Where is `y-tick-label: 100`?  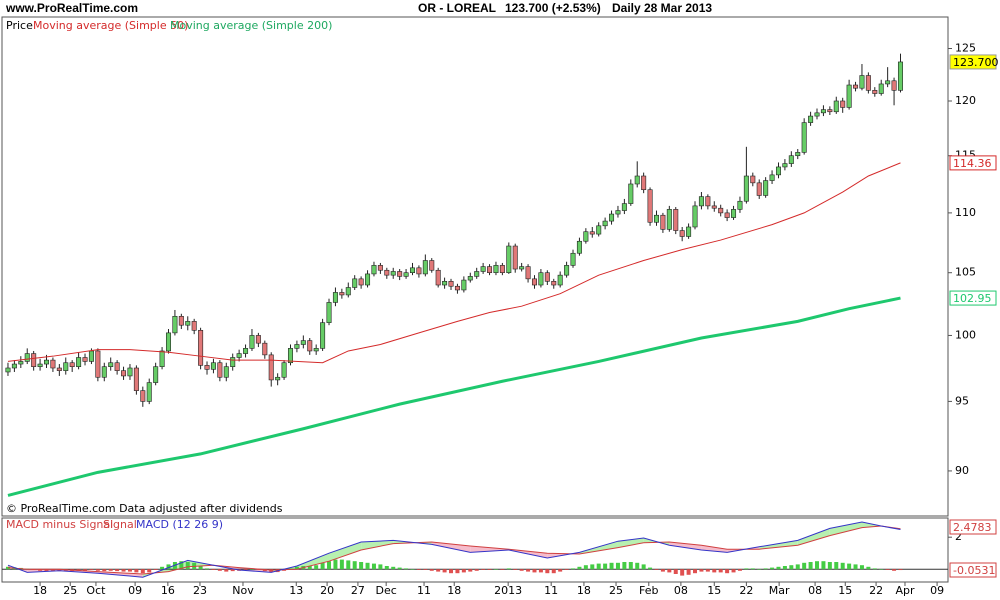
y-tick-label: 100 is located at coordinates (965, 334).